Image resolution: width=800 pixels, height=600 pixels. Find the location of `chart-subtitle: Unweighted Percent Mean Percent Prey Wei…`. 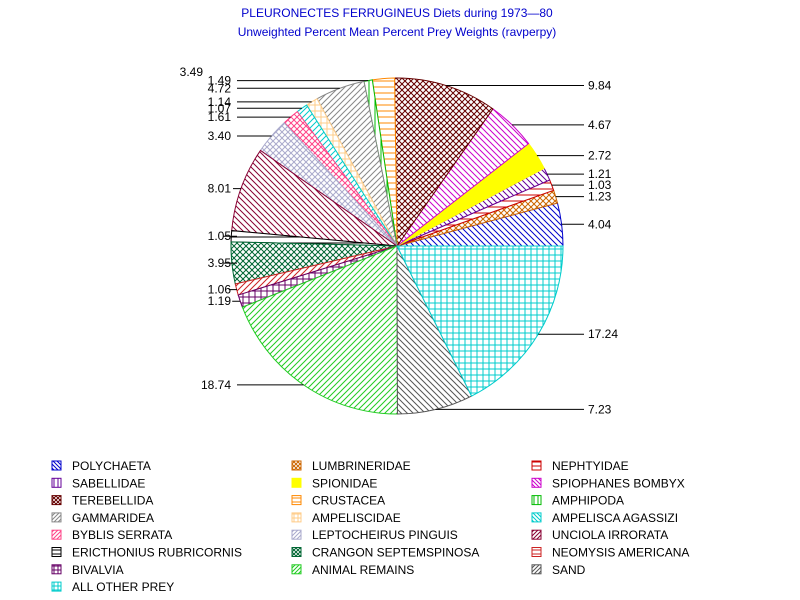

chart-subtitle: Unweighted Percent Mean Percent Prey Wei… is located at coordinates (397, 32).